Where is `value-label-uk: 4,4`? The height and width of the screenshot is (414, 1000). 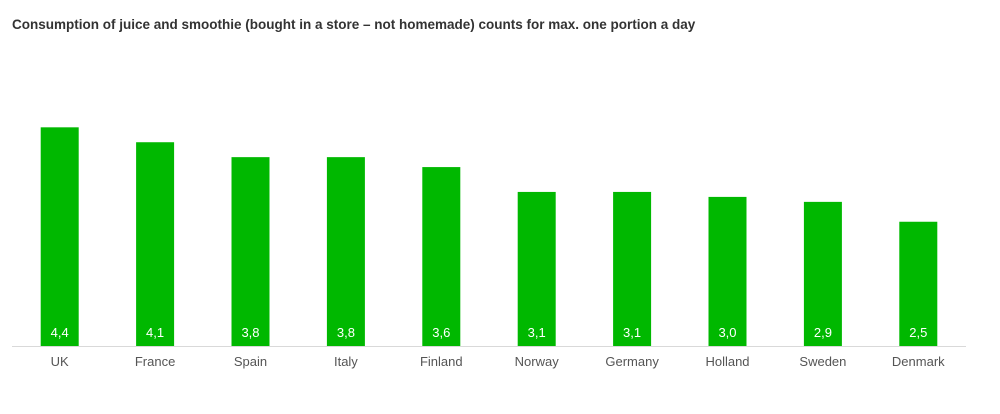
value-label-uk: 4,4 is located at coordinates (60, 332).